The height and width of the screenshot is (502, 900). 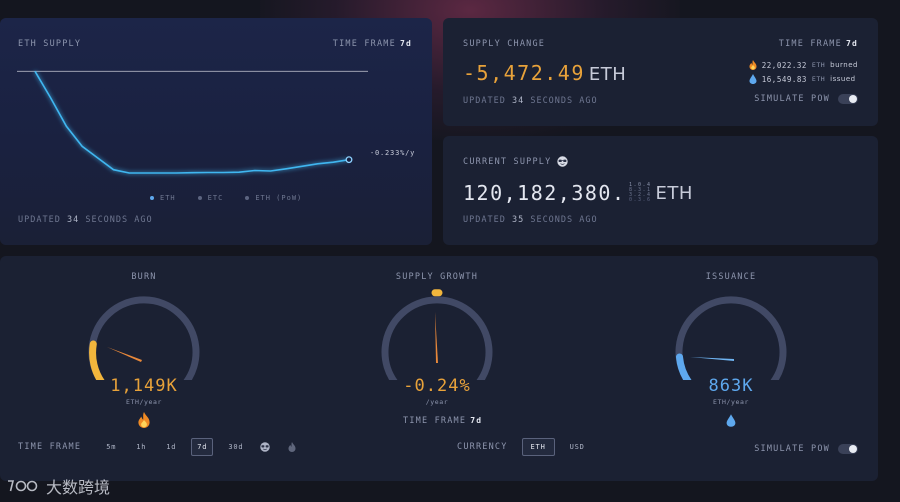 What do you see at coordinates (144, 277) in the screenshot?
I see `burn-gauge-title: BURN` at bounding box center [144, 277].